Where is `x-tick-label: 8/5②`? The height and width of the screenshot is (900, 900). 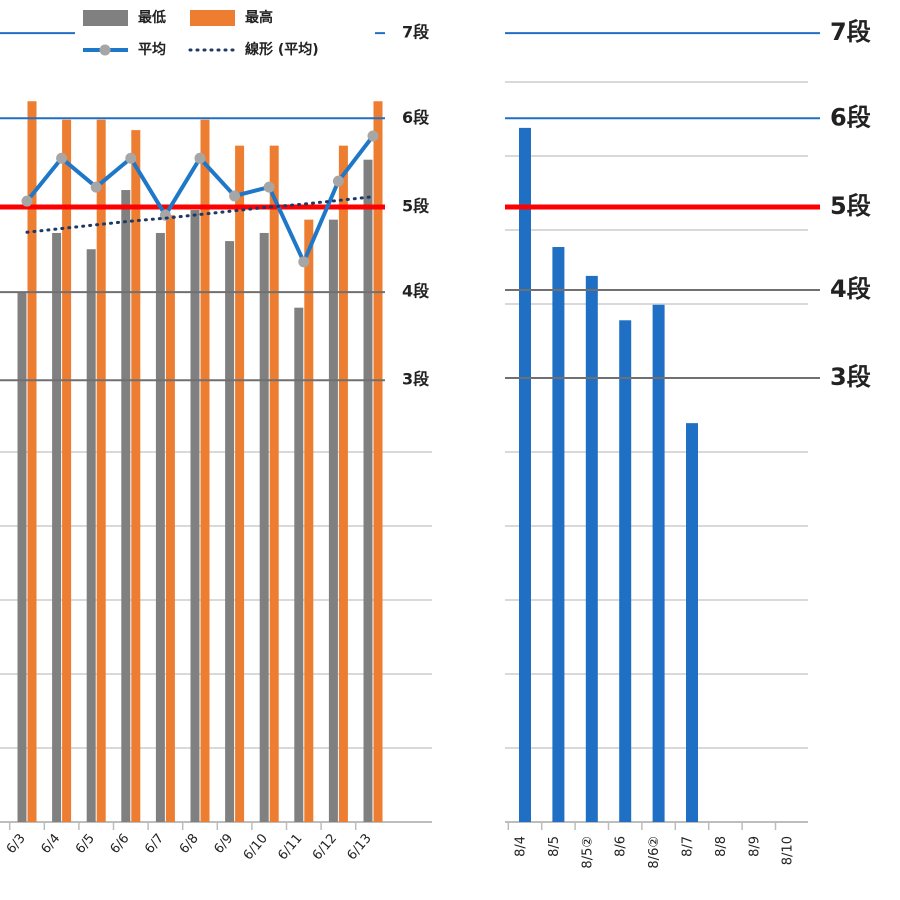 x-tick-label: 8/5② is located at coordinates (587, 852).